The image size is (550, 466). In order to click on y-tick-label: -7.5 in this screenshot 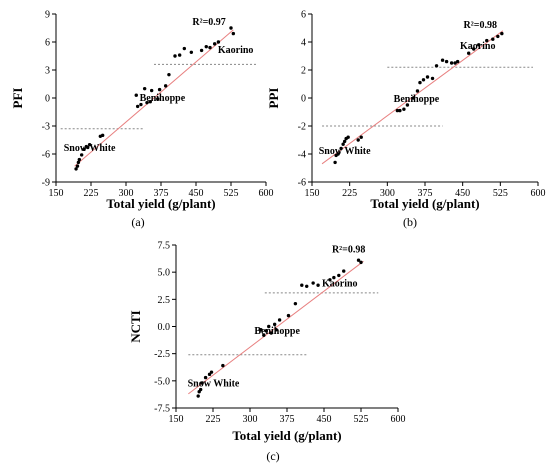, I will do `click(162, 409)`.